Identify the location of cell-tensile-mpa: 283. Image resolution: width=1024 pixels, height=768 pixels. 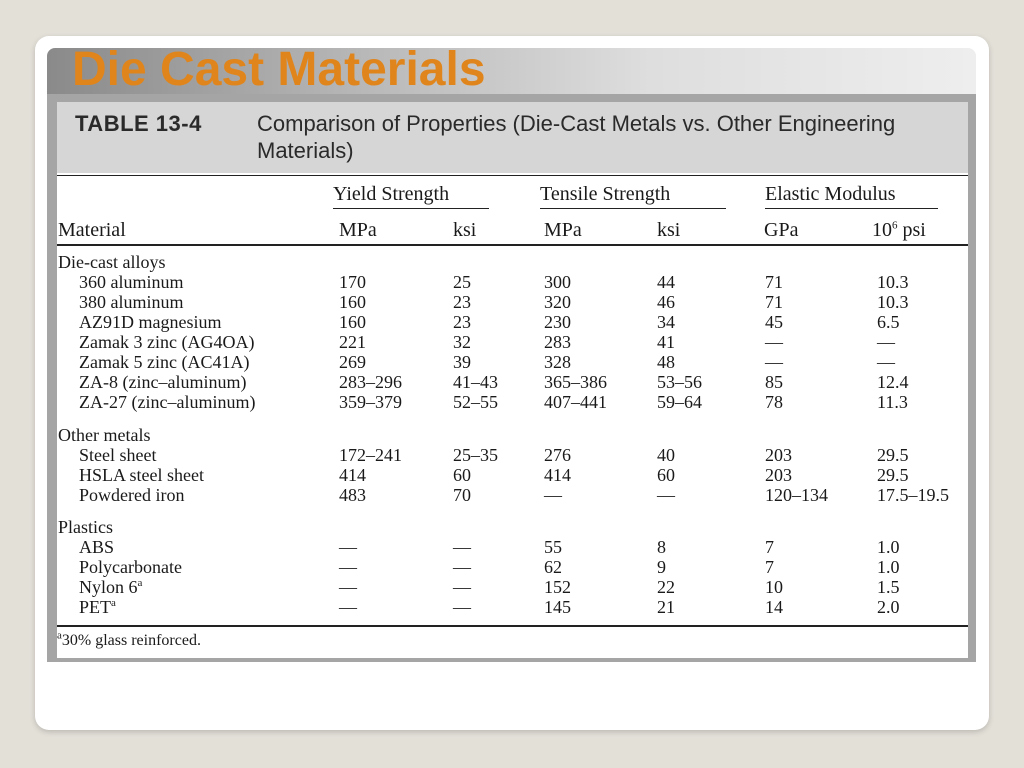
(557, 342).